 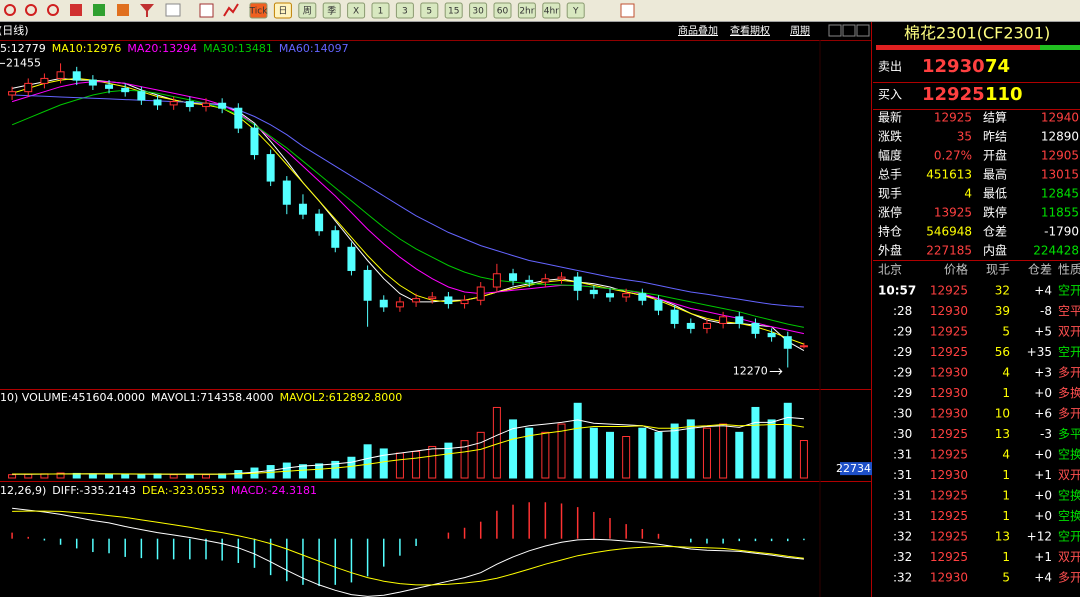 What do you see at coordinates (698, 30) in the screenshot?
I see `header-link: 商品叠加` at bounding box center [698, 30].